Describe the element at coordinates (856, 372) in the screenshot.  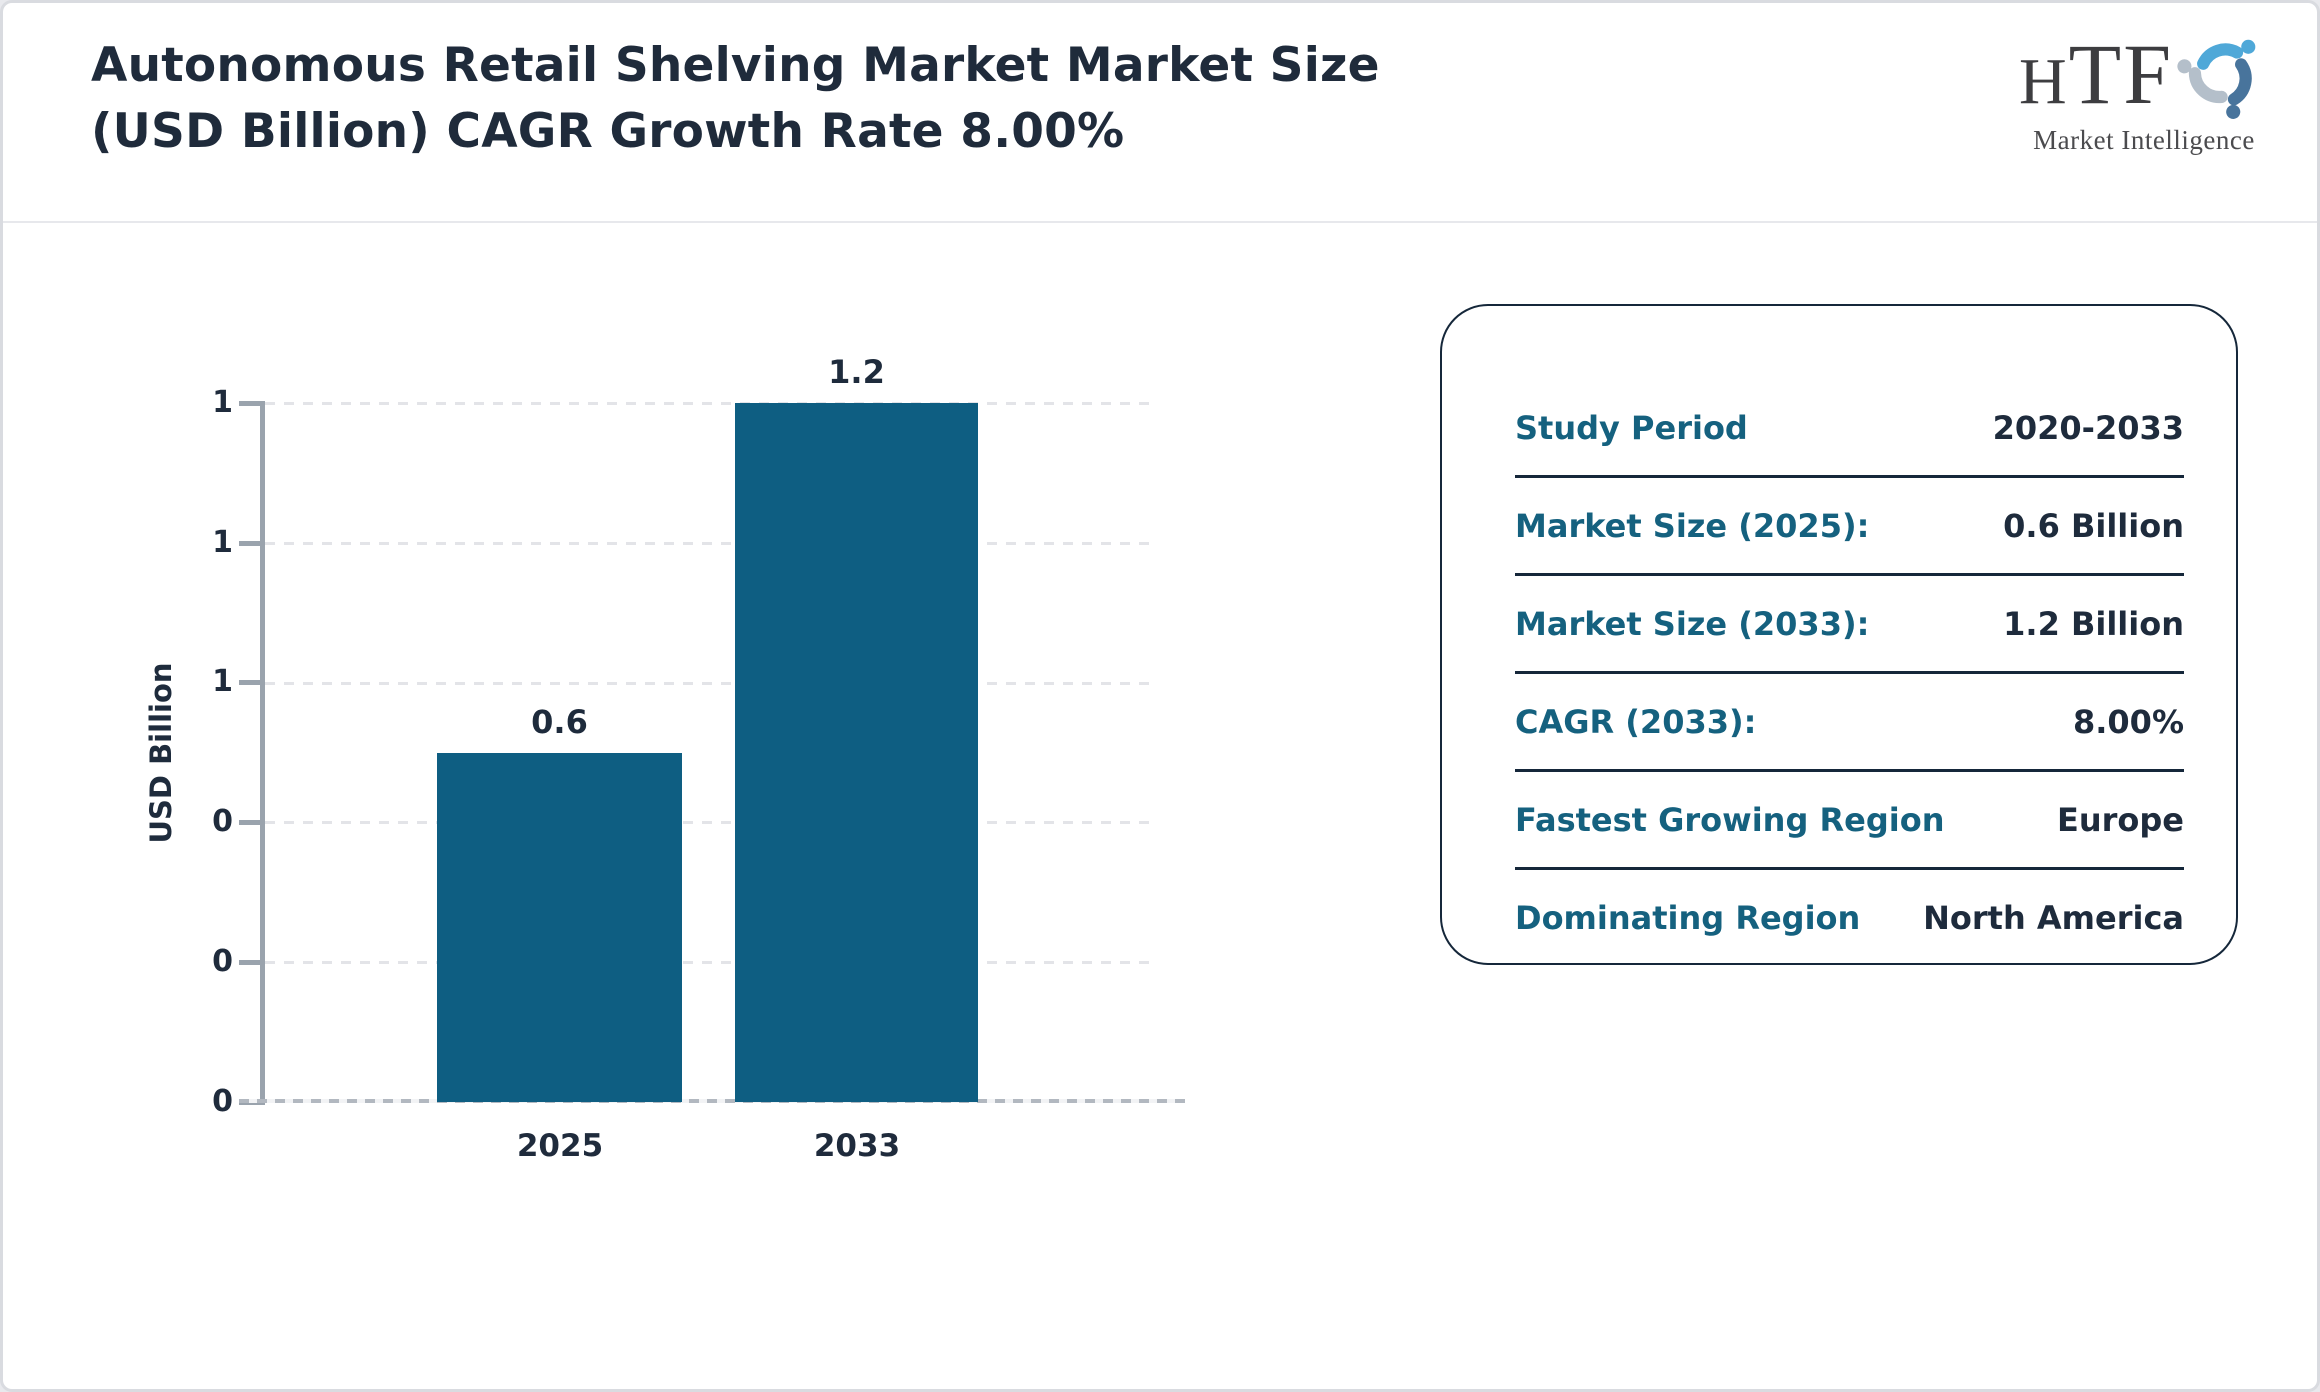
I see `bar-value-label-2033: 1.2` at that location.